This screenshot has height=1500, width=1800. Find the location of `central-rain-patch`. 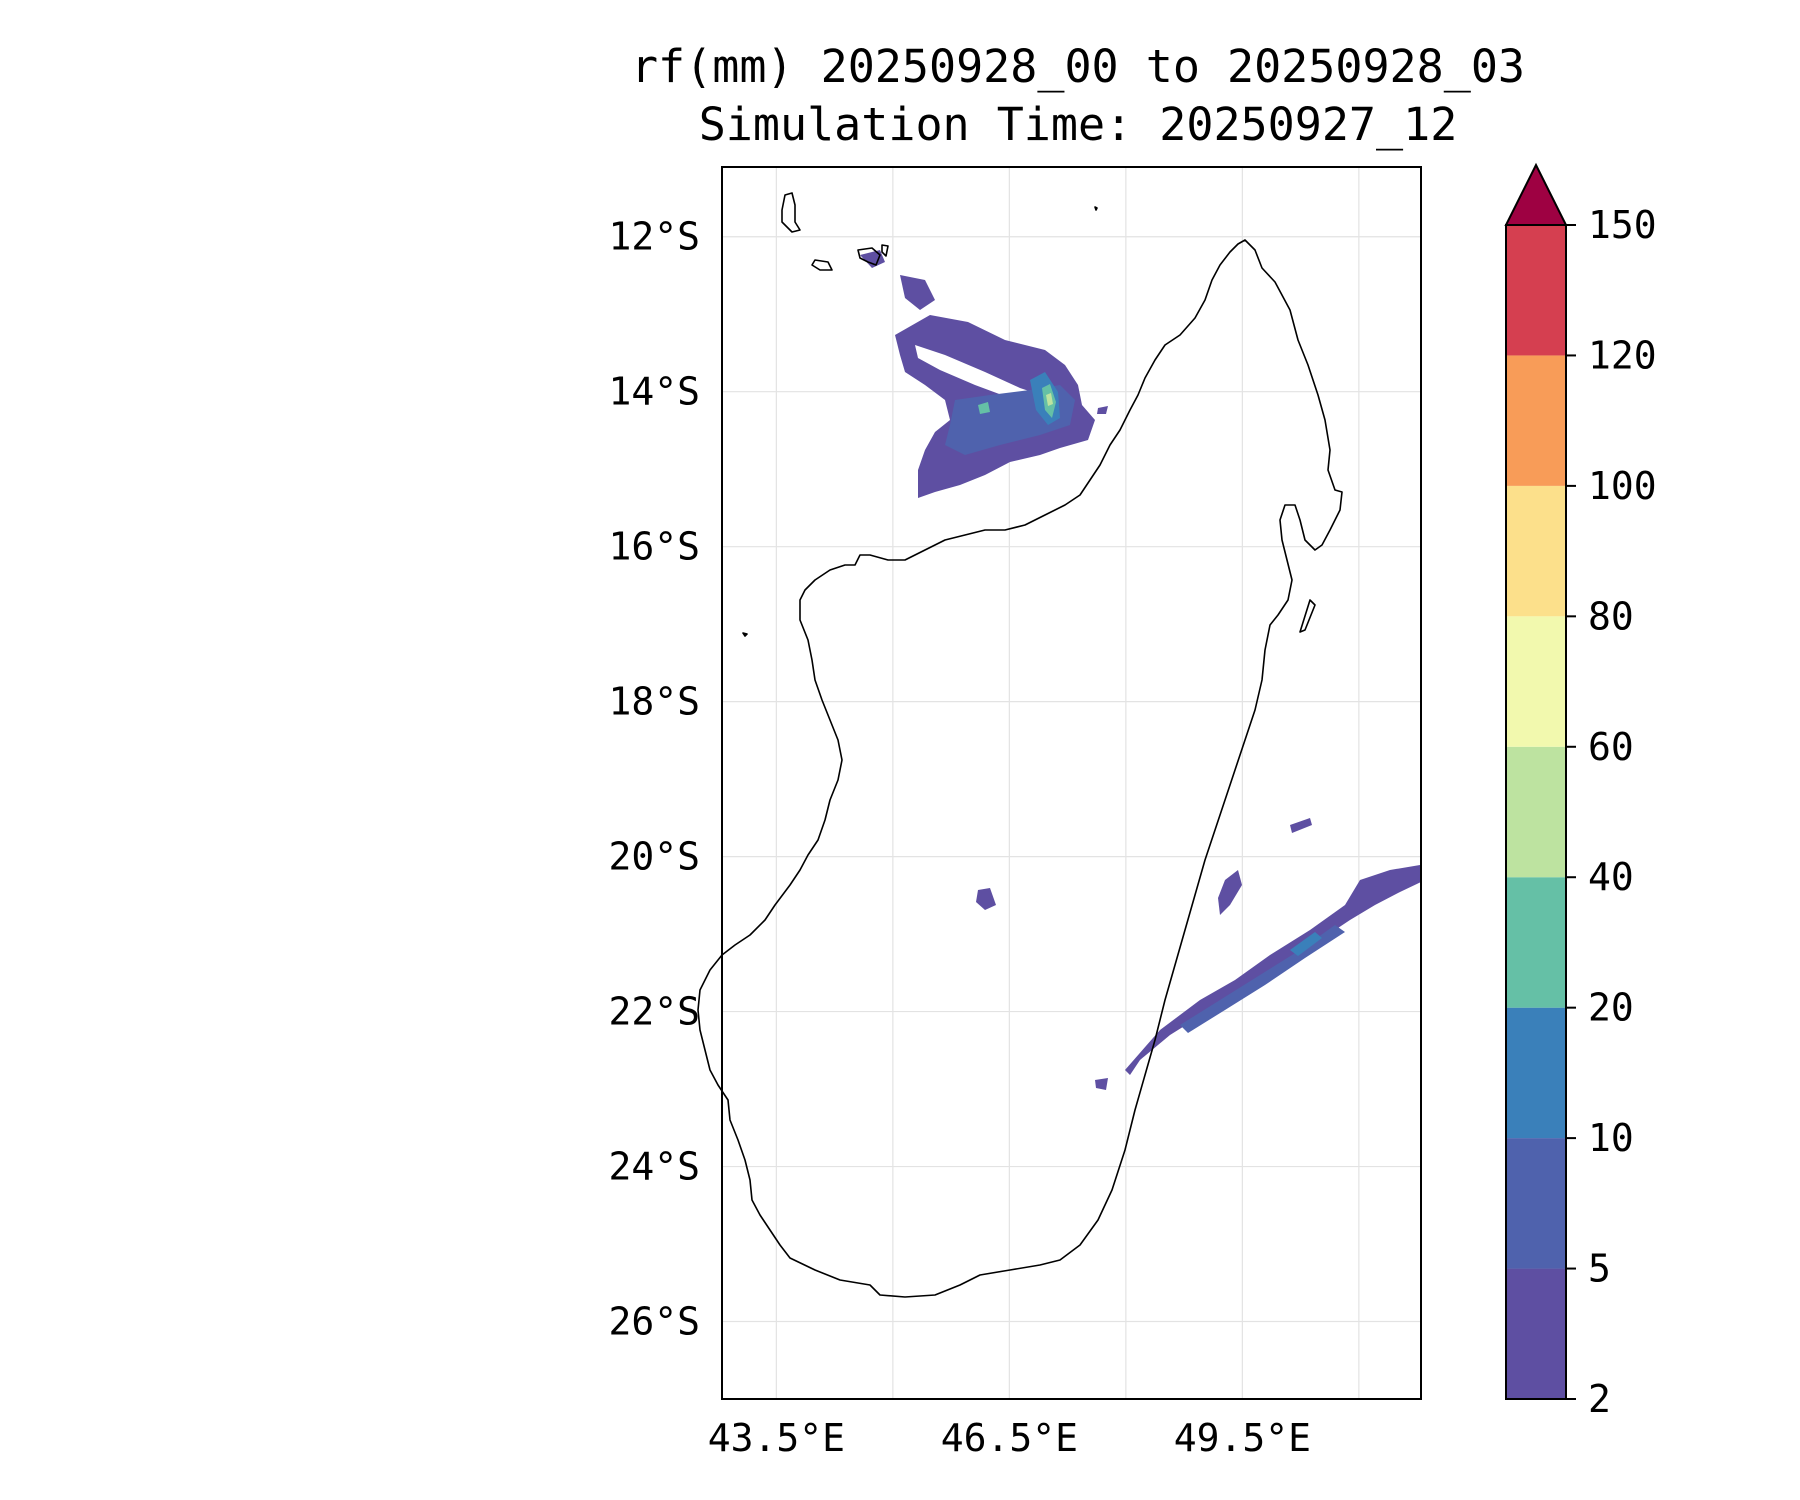

central-rain-patch is located at coordinates (986, 899).